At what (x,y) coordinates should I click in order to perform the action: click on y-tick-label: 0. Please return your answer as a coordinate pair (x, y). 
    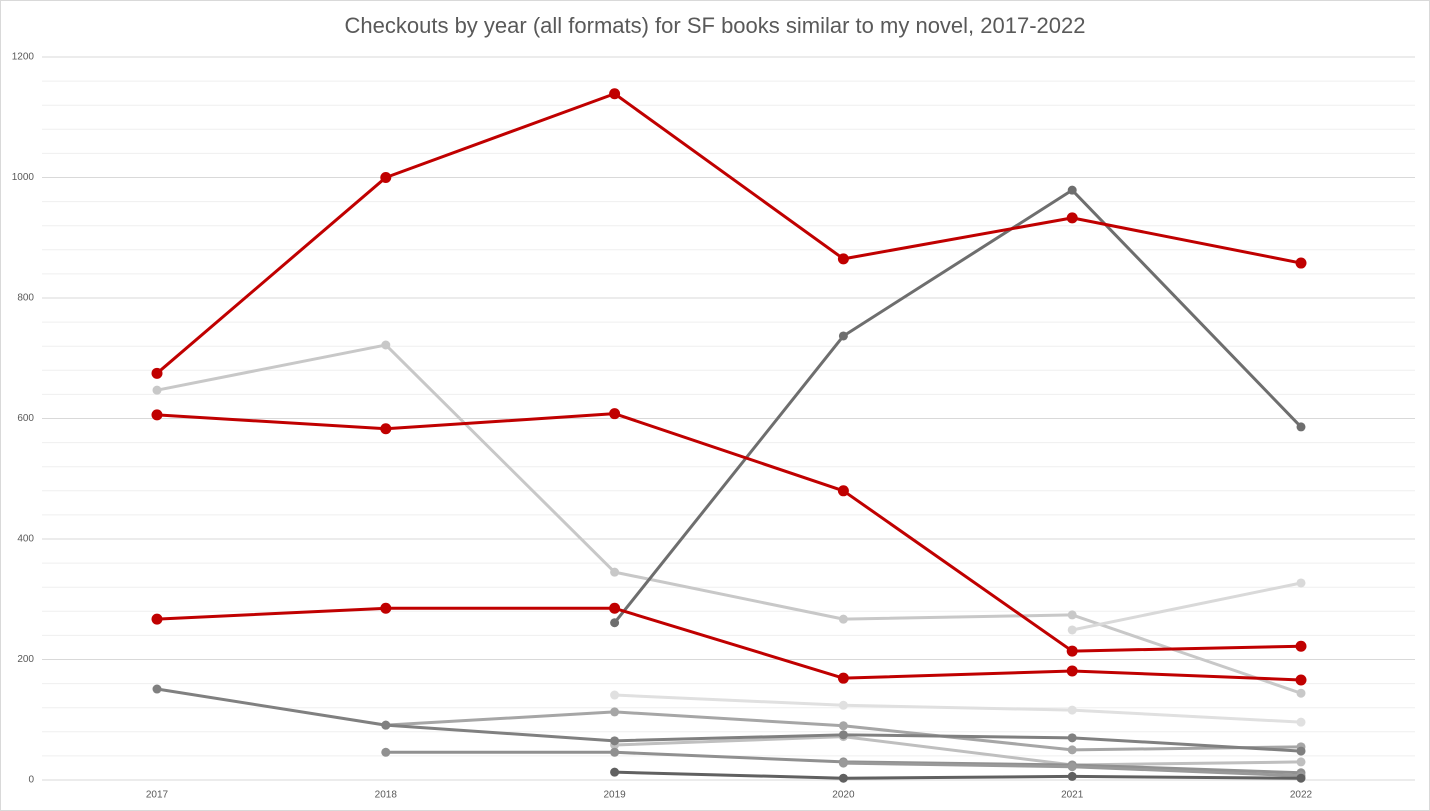
    Looking at the image, I should click on (31, 780).